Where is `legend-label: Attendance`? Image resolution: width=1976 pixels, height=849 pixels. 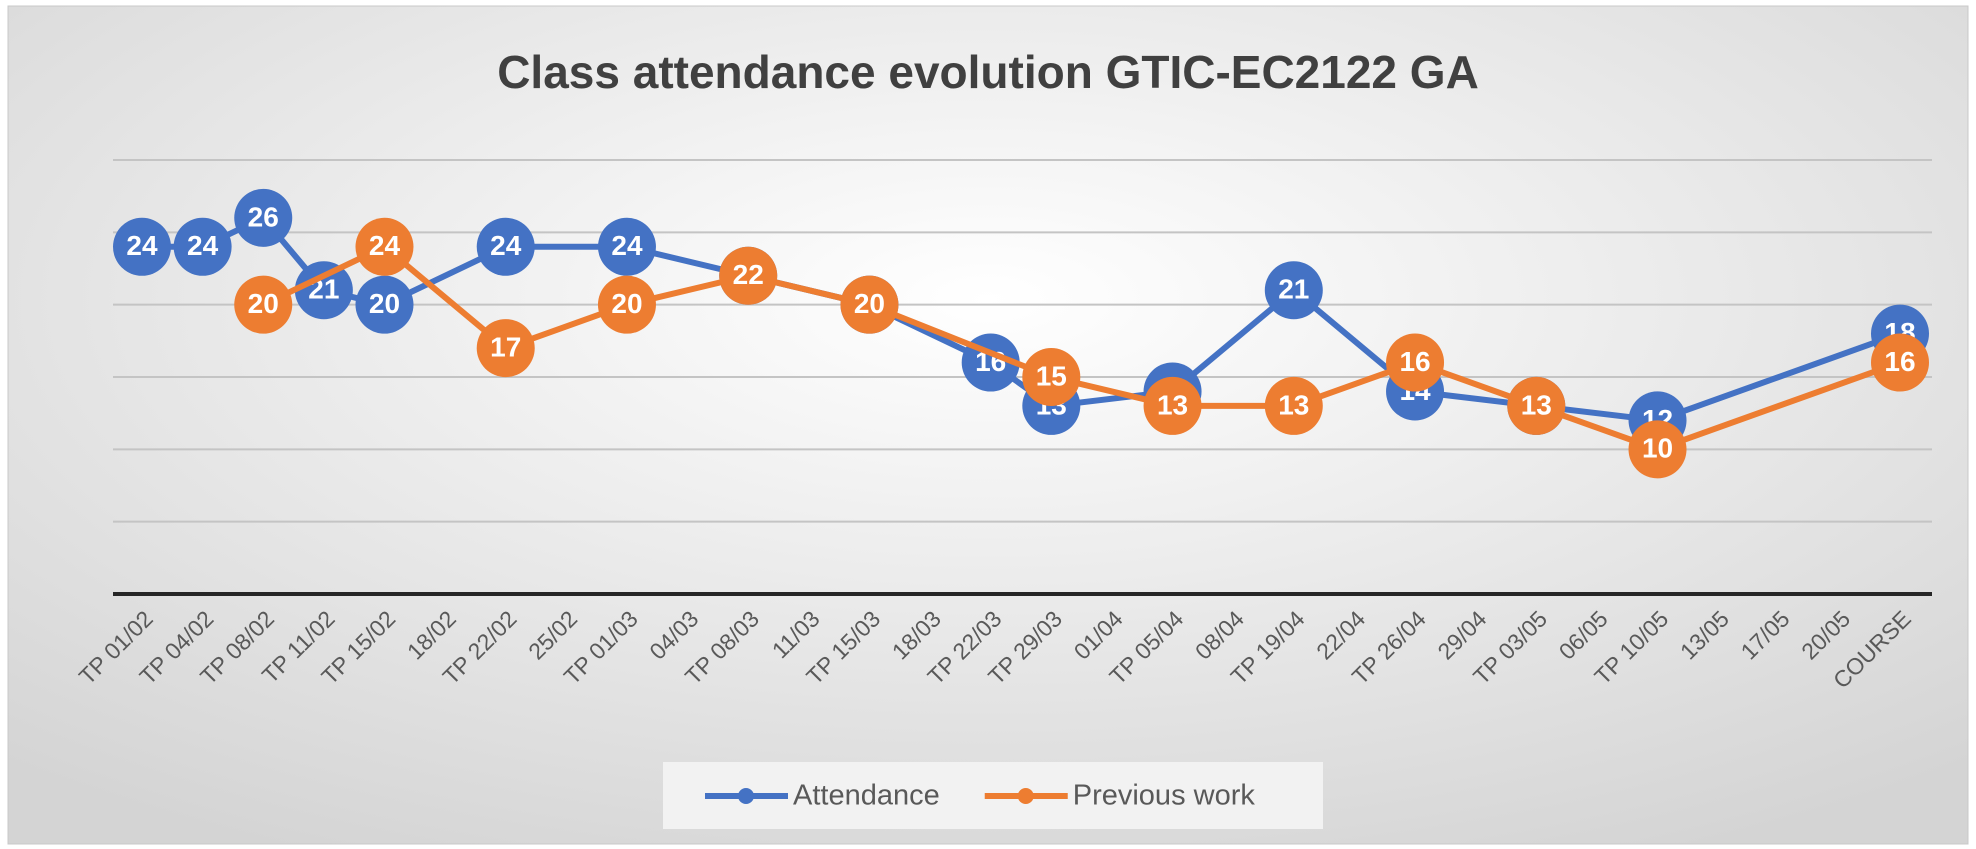 legend-label: Attendance is located at coordinates (866, 796).